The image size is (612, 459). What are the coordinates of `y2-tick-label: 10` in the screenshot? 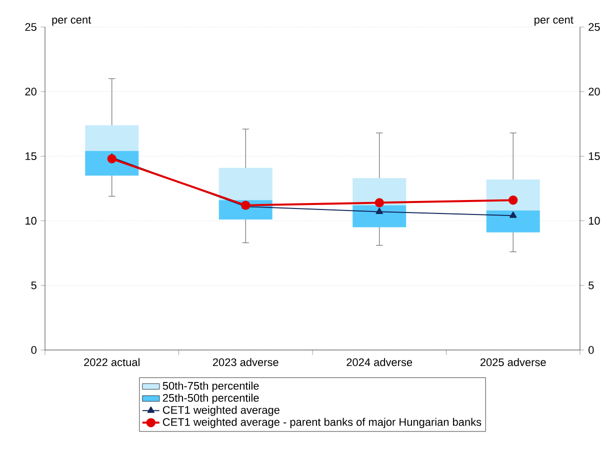 It's located at (594, 220).